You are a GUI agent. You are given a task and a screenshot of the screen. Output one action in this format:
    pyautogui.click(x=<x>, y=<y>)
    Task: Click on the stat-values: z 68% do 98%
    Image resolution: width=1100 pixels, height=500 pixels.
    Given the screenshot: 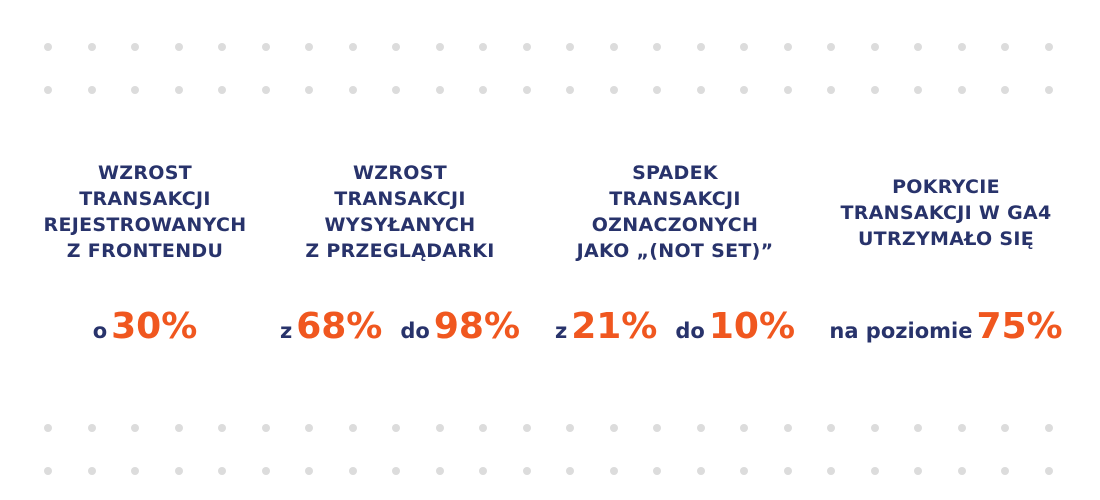 What is the action you would take?
    pyautogui.click(x=400, y=327)
    